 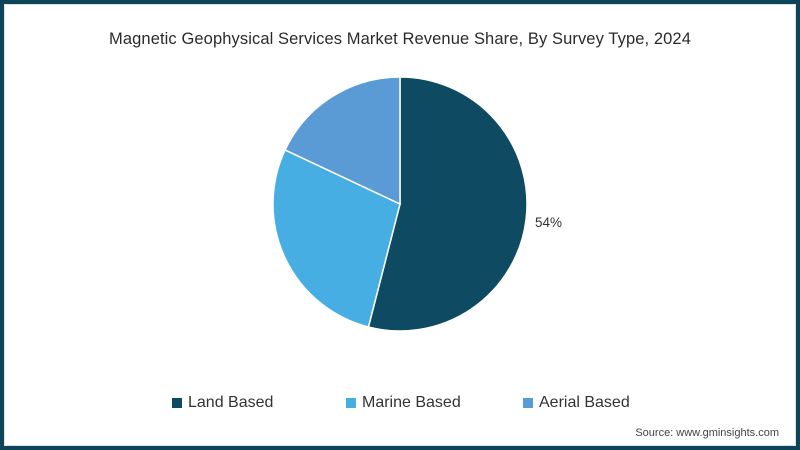 I want to click on legend-label-marine-based: Marine Based, so click(x=411, y=402).